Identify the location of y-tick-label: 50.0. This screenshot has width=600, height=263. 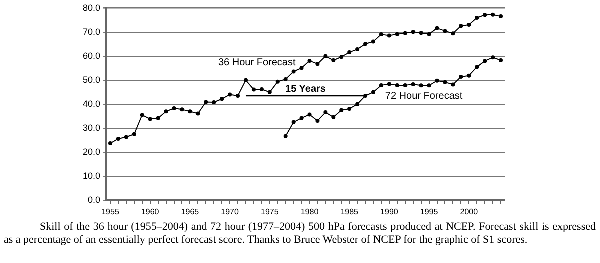
(91, 79).